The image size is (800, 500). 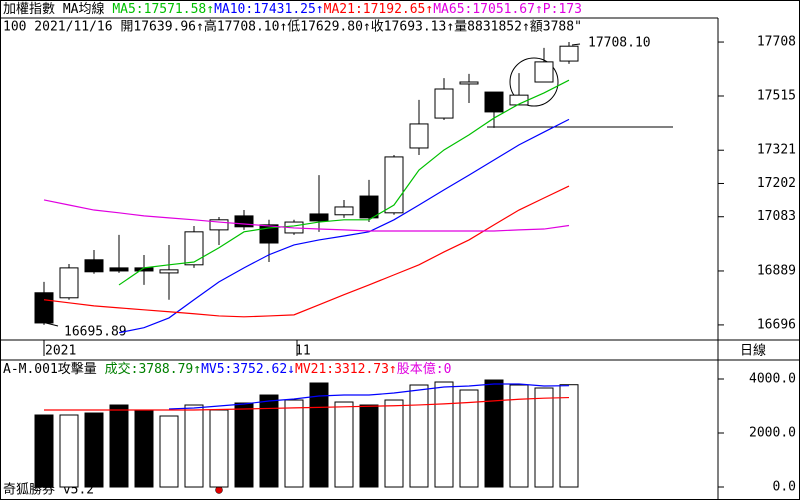 What do you see at coordinates (776, 95) in the screenshot?
I see `y-tick-label: 17515` at bounding box center [776, 95].